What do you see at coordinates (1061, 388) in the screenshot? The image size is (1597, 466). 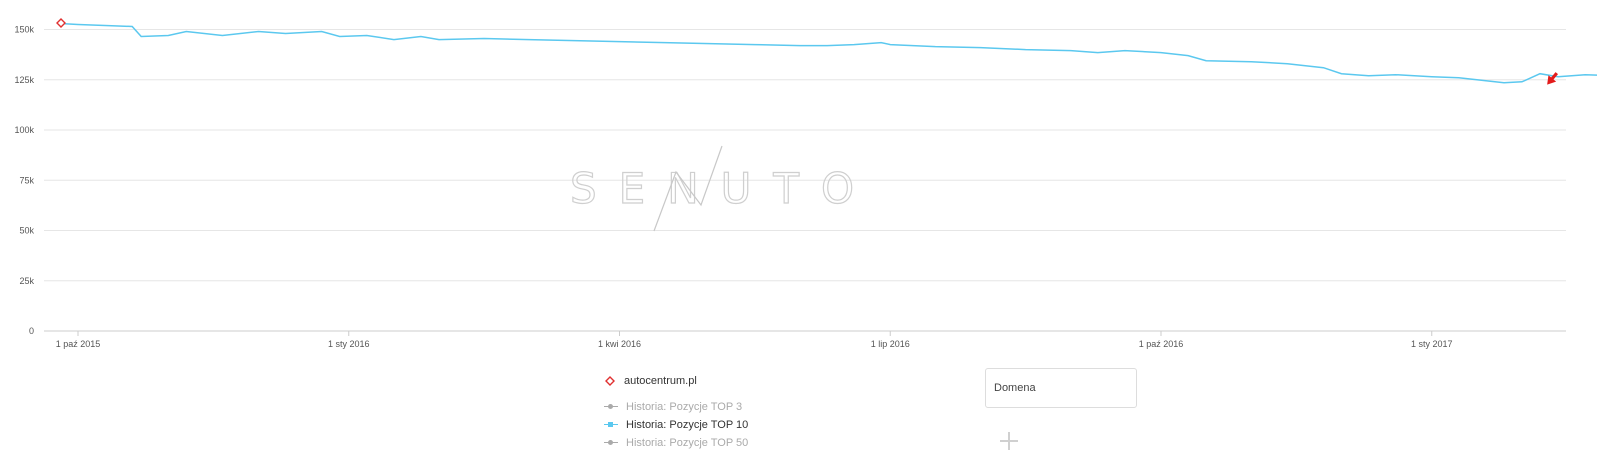 I see `domain-input: Domena` at bounding box center [1061, 388].